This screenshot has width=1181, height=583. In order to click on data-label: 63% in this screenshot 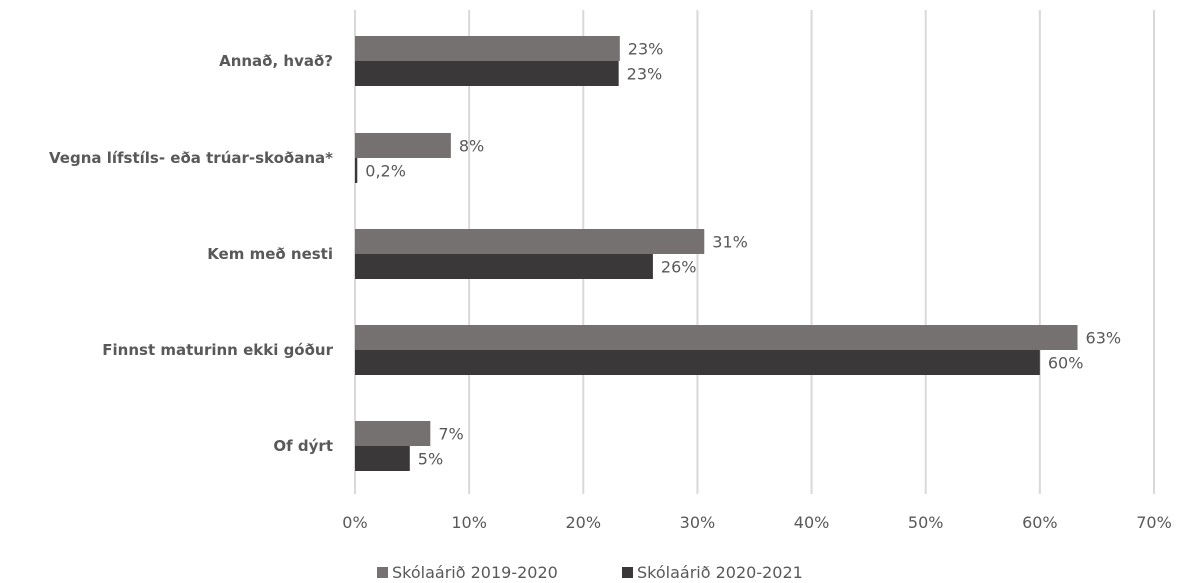, I will do `click(1104, 338)`.